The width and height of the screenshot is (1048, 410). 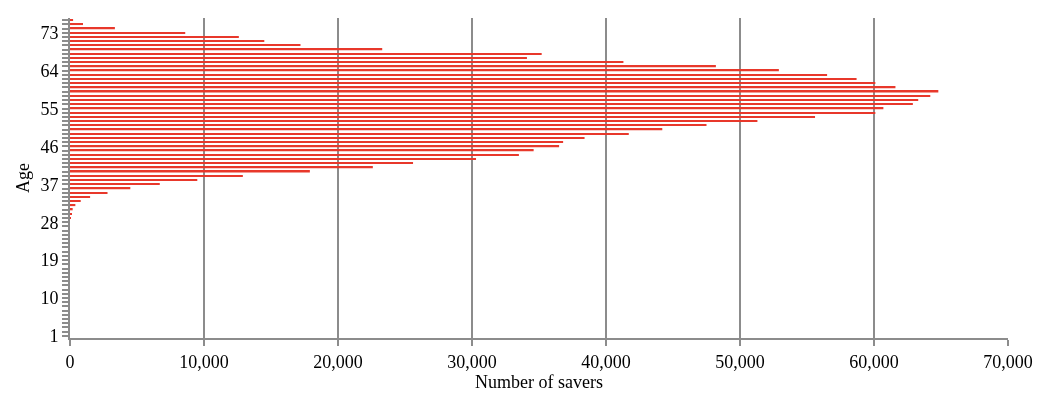 I want to click on y-tick-label: 64, so click(x=49, y=70).